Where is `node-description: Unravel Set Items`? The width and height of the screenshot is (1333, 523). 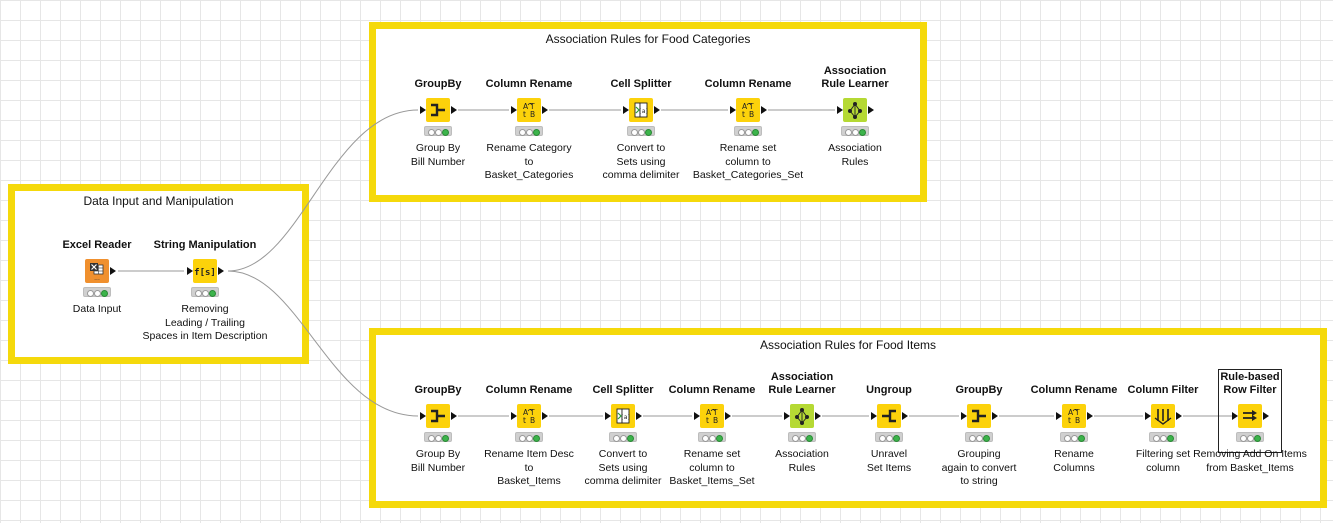 node-description: Unravel Set Items is located at coordinates (889, 461).